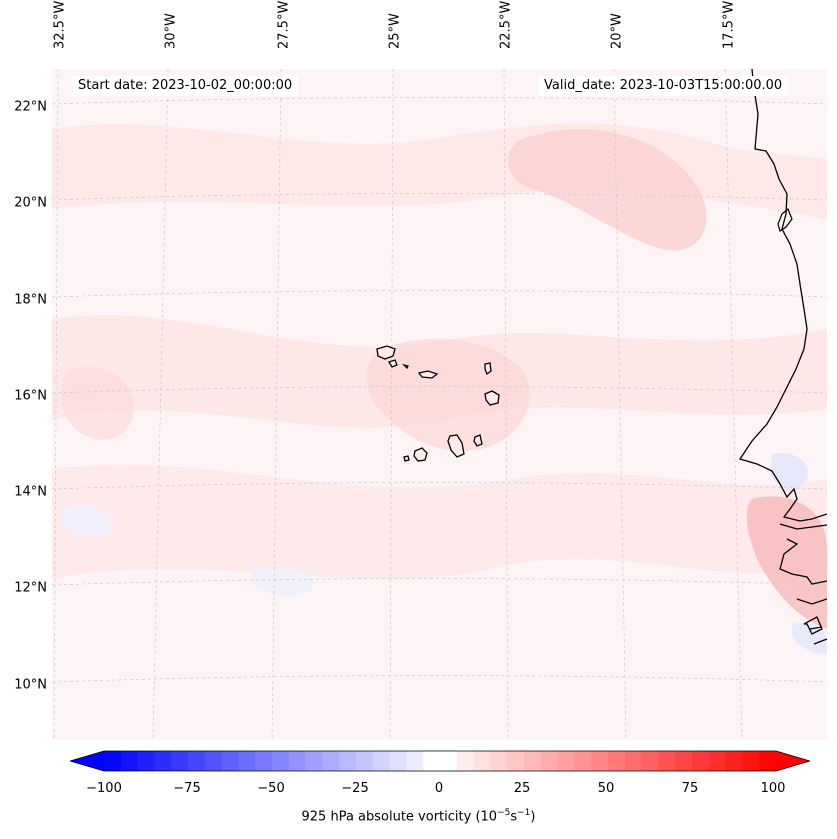 Image resolution: width=837 pixels, height=839 pixels. What do you see at coordinates (30, 492) in the screenshot?
I see `lat-label-14n: 14°N` at bounding box center [30, 492].